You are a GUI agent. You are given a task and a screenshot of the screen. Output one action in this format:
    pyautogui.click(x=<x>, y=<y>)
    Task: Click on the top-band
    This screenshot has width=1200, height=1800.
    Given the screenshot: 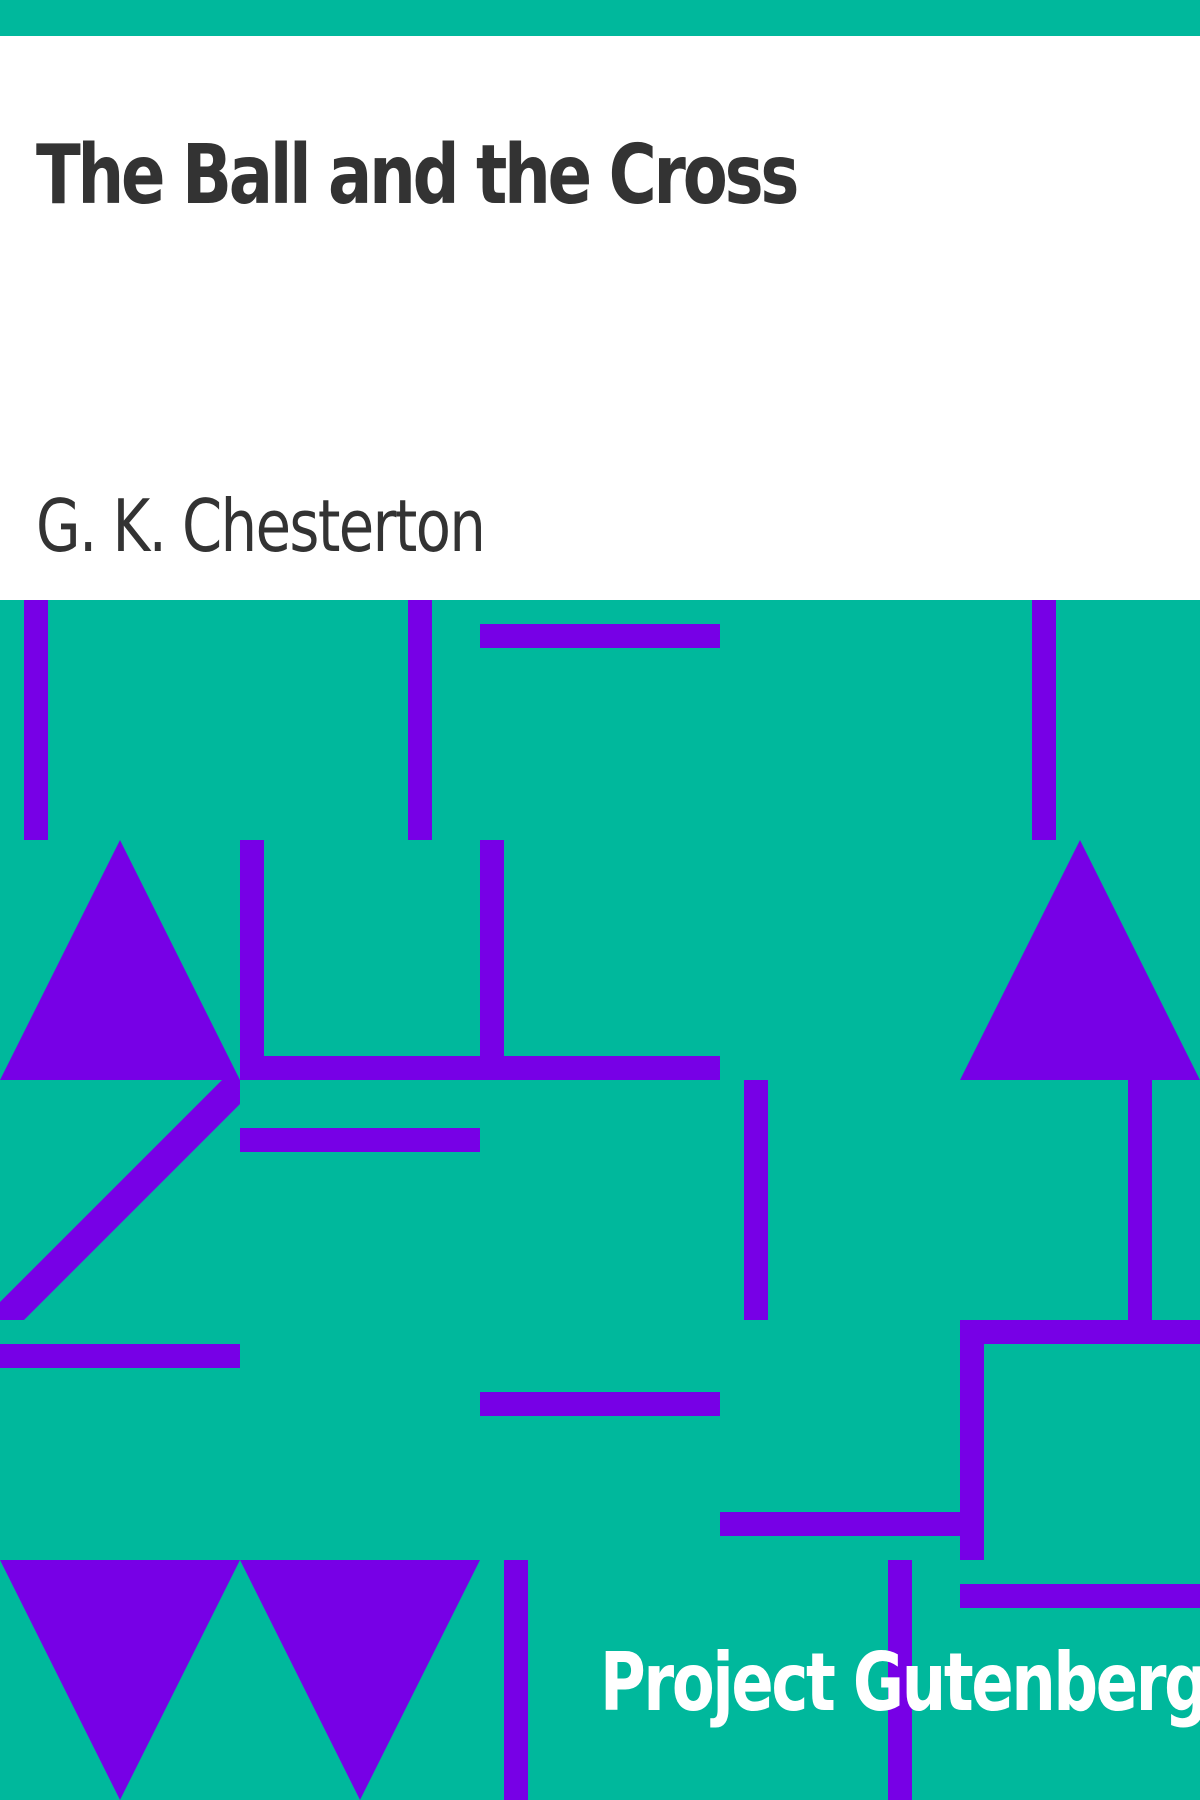 What is the action you would take?
    pyautogui.click(x=600, y=18)
    